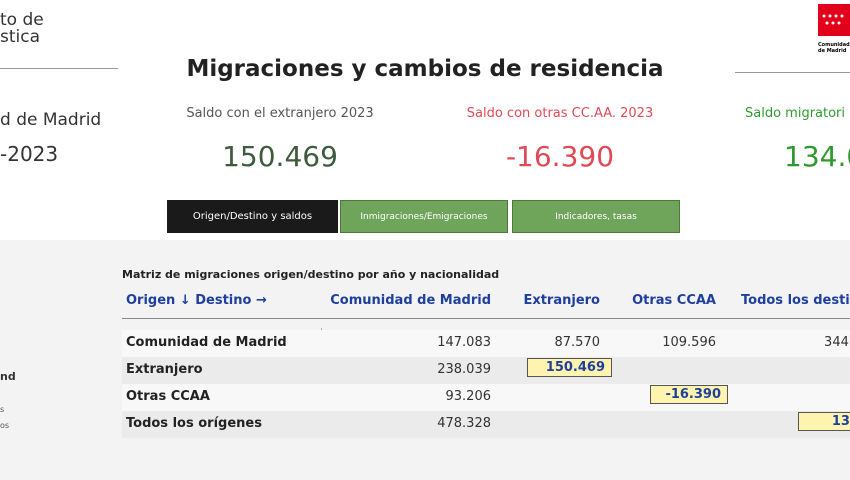  I want to click on cell: 147.083, so click(464, 342).